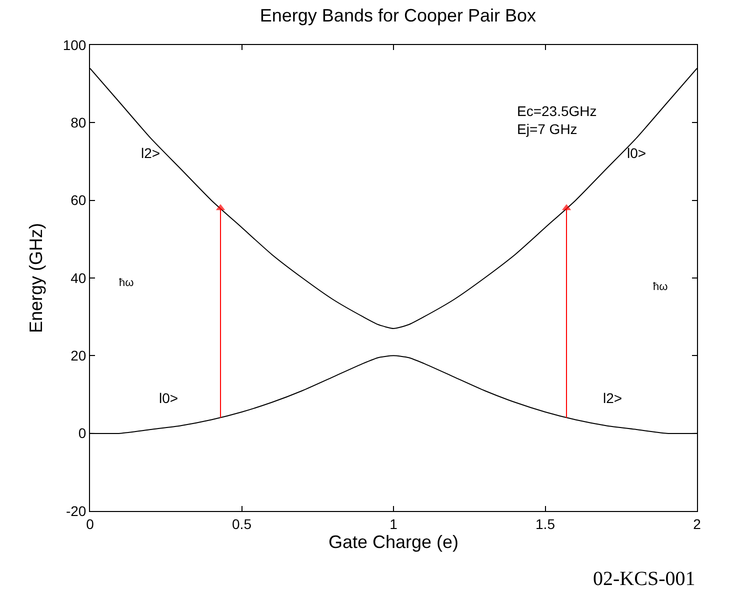  I want to click on x-tick-label: 1, so click(394, 524).